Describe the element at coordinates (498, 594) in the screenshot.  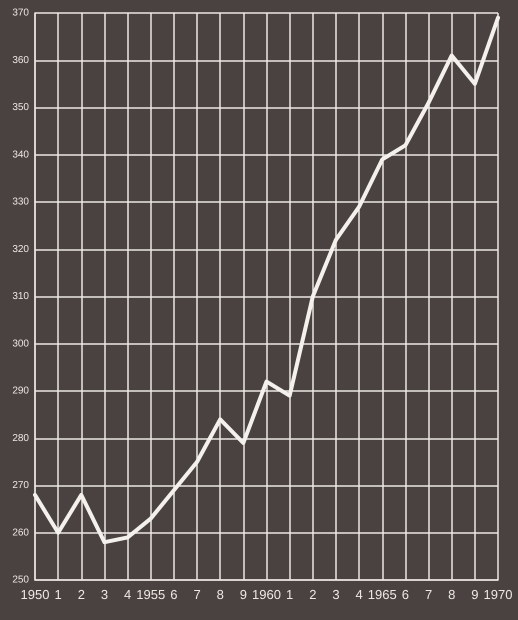
I see `x-tick-label: 1970` at that location.